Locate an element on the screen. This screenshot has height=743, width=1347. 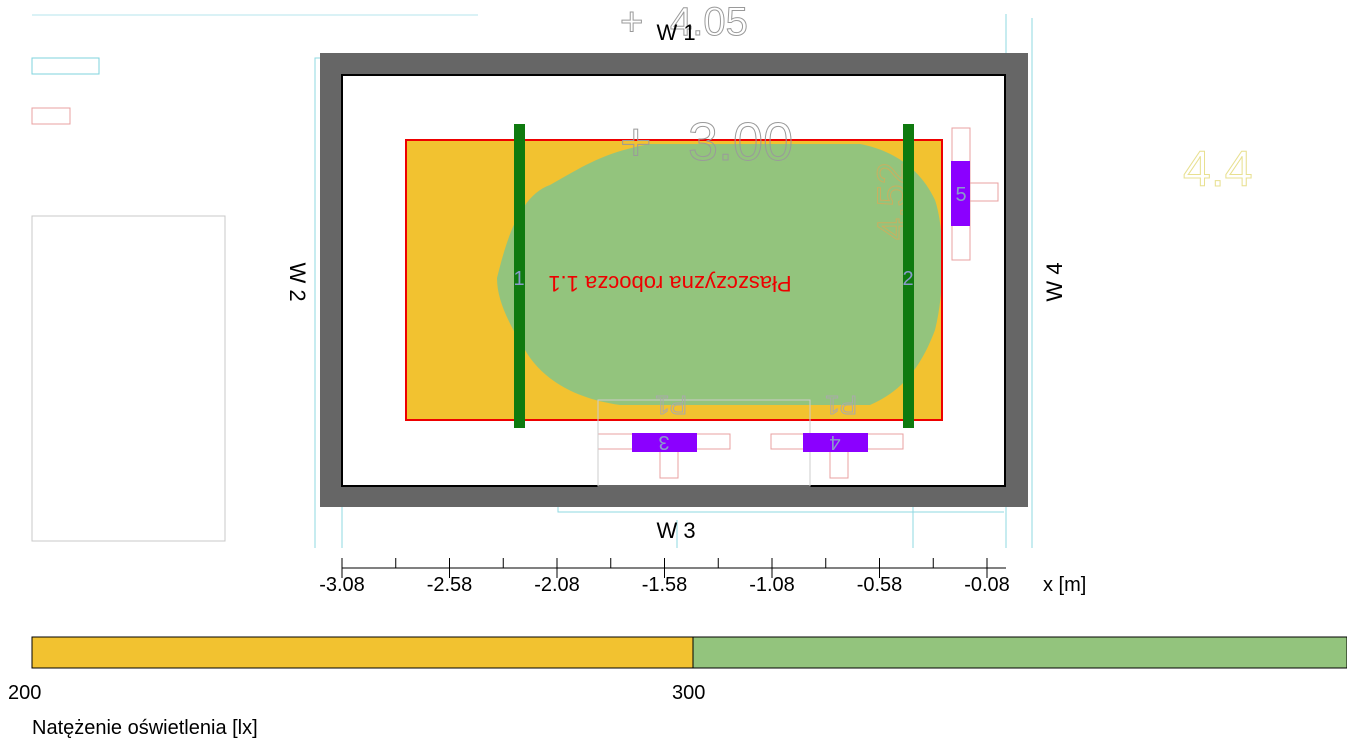
legend-swatch-high is located at coordinates (1019, 652).